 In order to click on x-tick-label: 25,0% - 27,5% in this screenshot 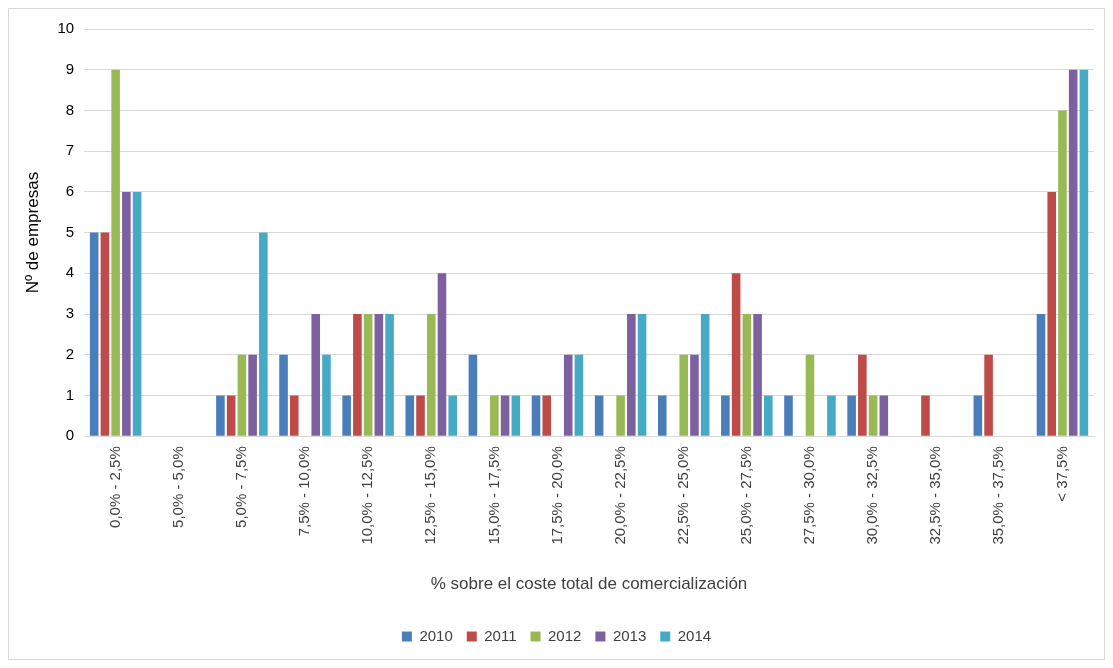, I will do `click(745, 495)`.